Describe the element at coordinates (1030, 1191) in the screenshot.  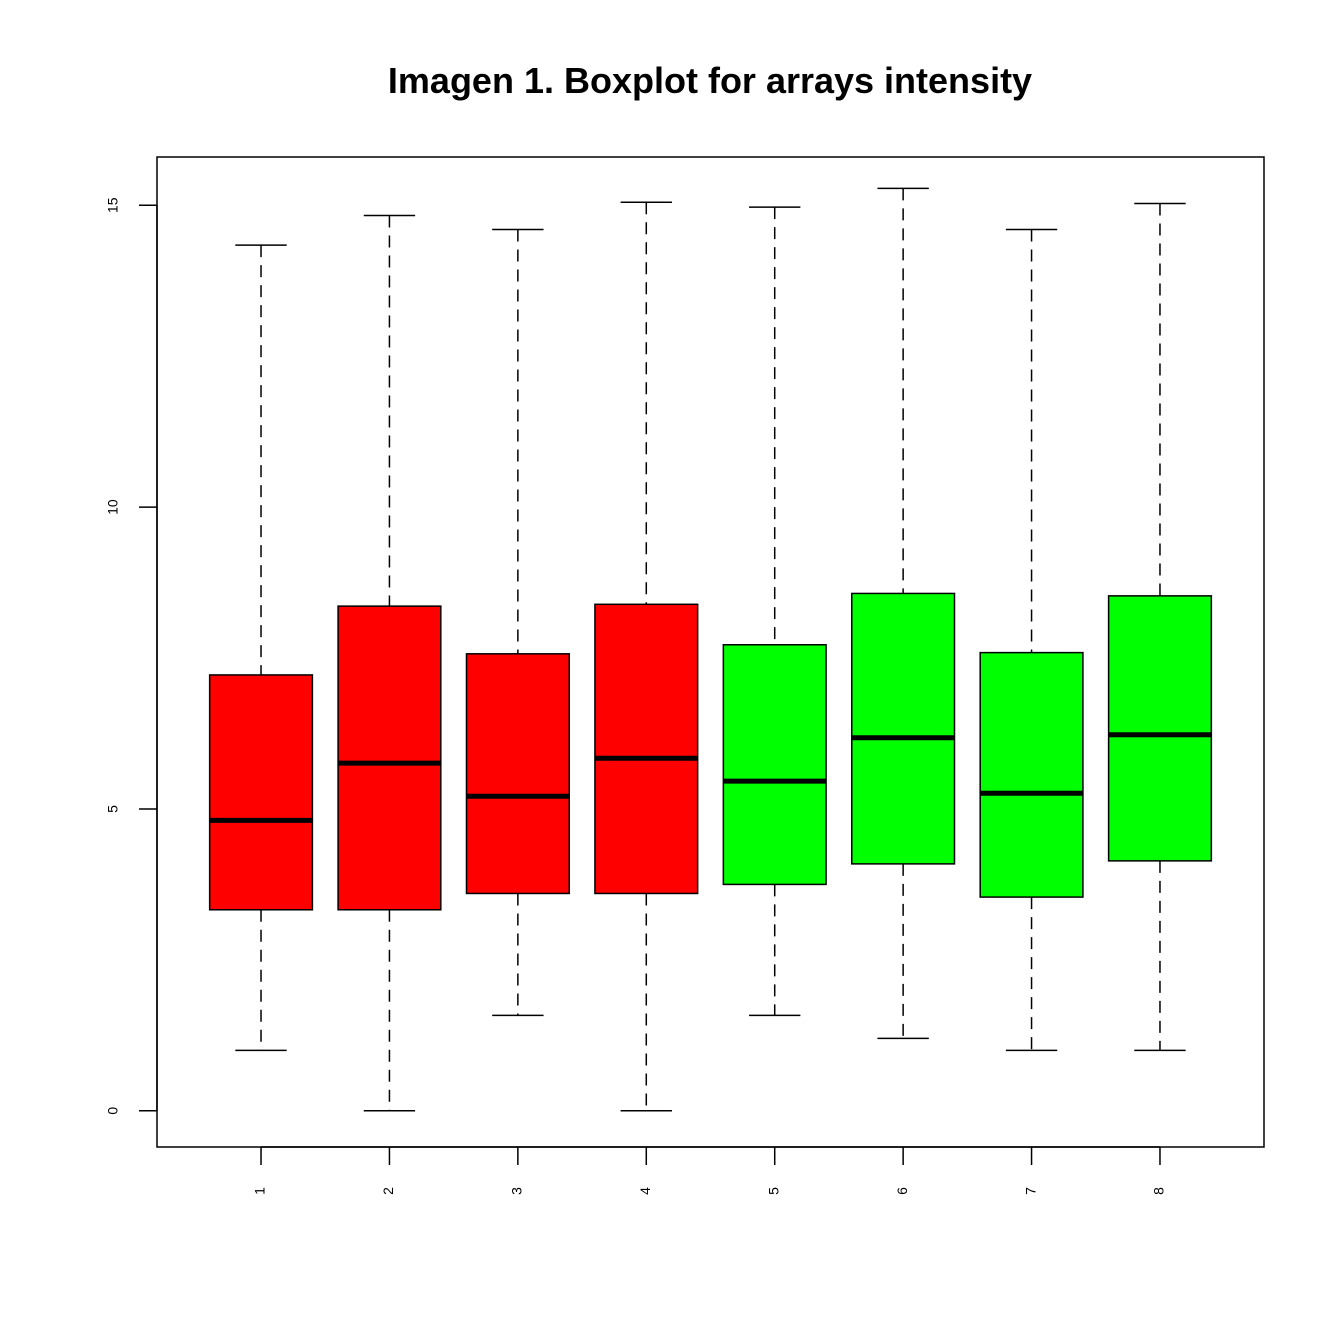
I see `x-tick-label-7: 7` at that location.